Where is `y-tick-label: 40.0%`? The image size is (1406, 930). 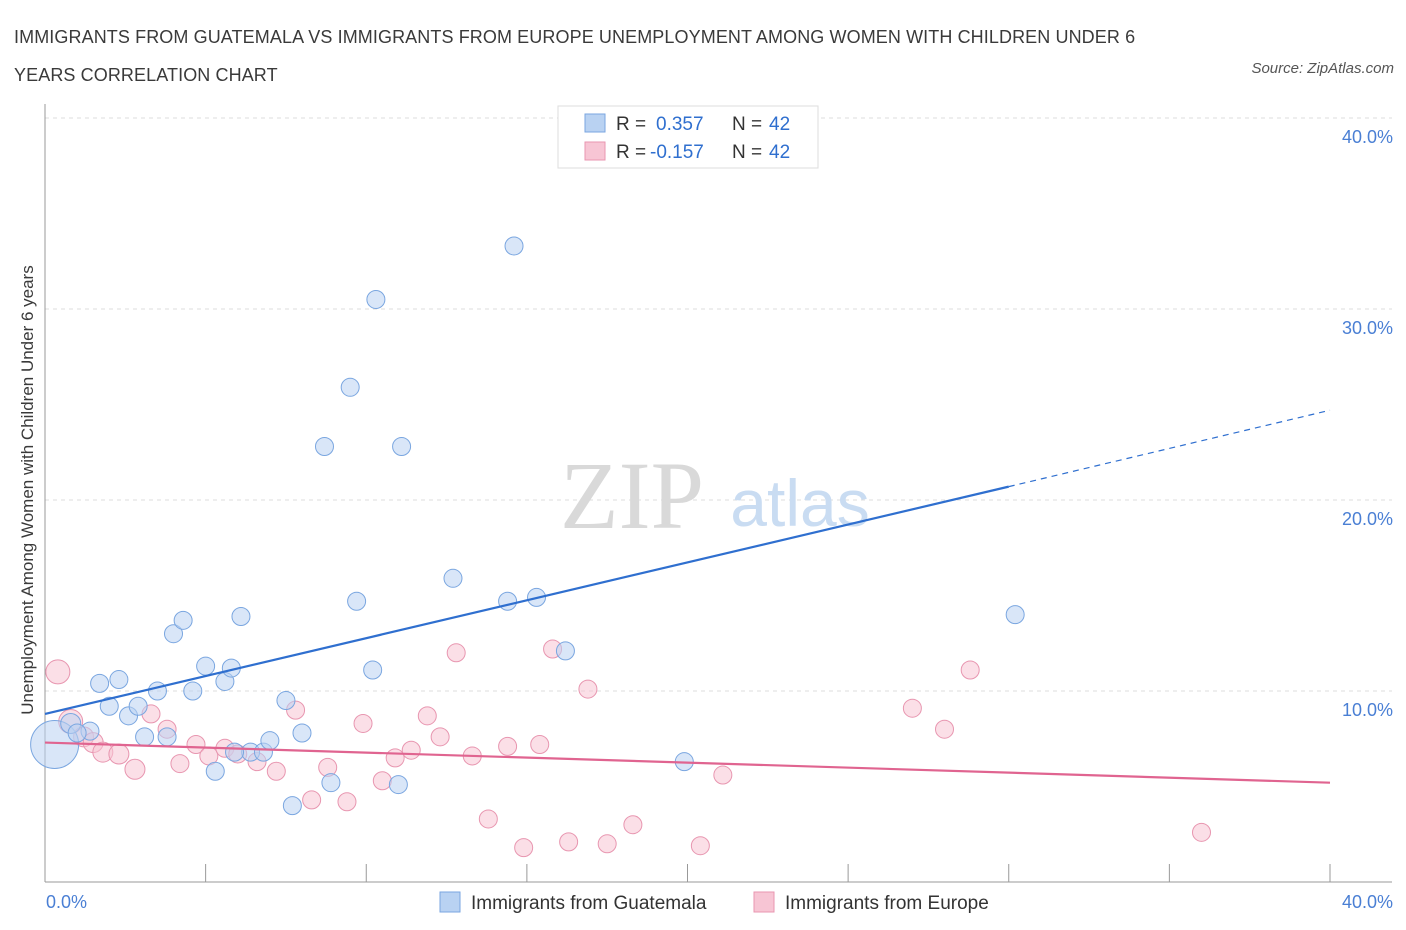
y-tick-label: 40.0% is located at coordinates (1367, 137).